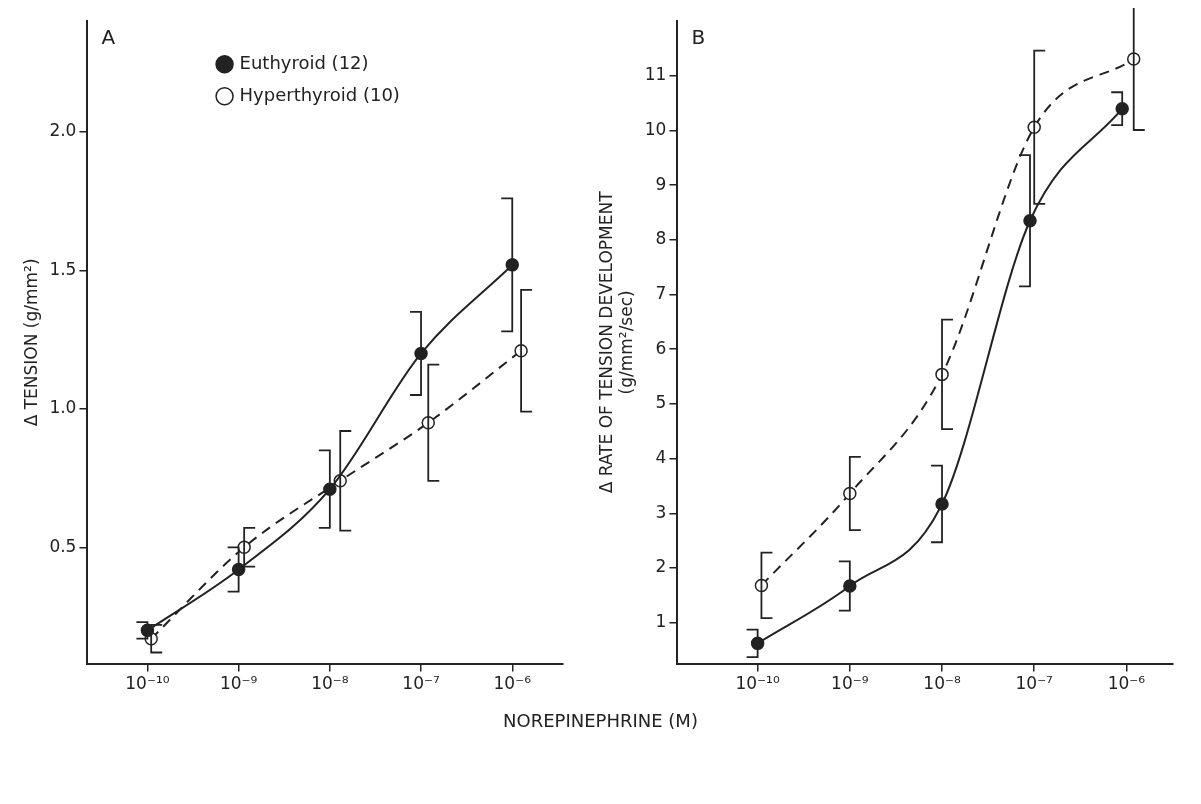 This screenshot has width=1201, height=804. I want to click on y-tick-label: 10, so click(655, 128).